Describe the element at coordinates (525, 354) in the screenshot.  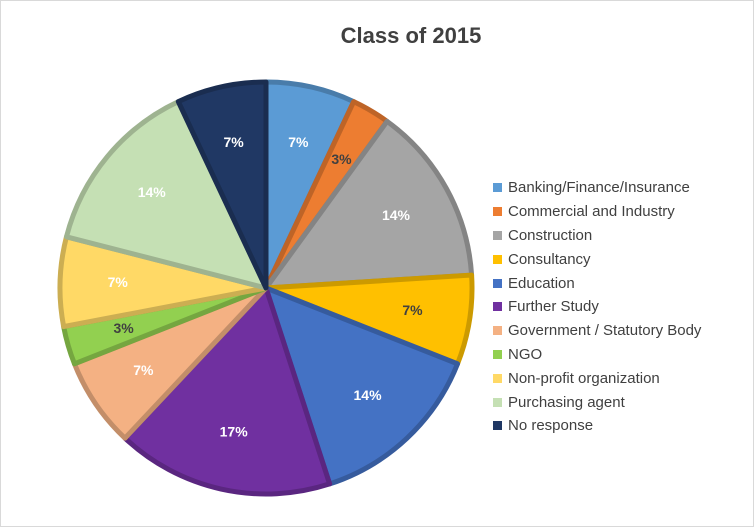
I see `legend-label: NGO` at that location.